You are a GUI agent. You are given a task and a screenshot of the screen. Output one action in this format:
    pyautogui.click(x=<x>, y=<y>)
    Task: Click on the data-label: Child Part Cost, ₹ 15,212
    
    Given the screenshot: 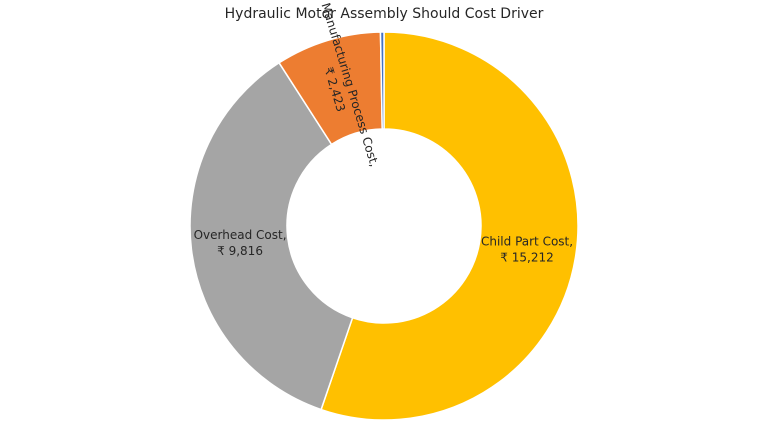 What is the action you would take?
    pyautogui.click(x=527, y=249)
    